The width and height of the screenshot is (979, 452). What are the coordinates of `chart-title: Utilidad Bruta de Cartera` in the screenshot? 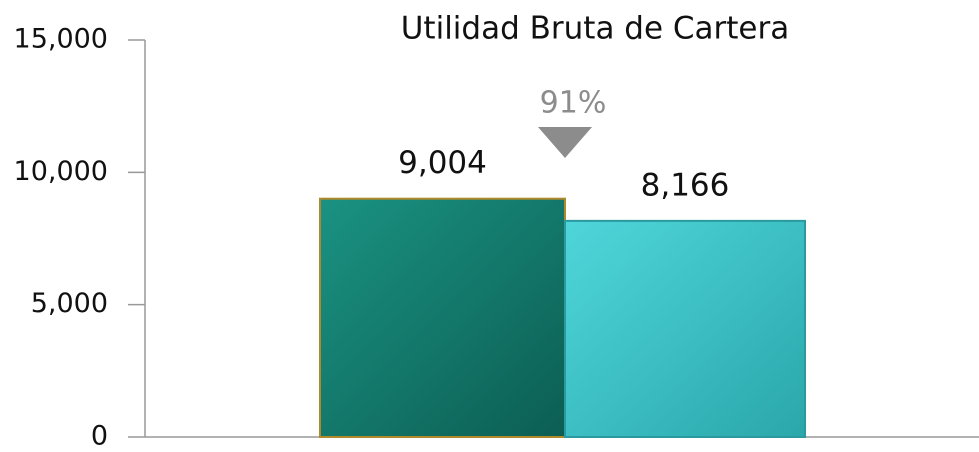 It's located at (595, 29).